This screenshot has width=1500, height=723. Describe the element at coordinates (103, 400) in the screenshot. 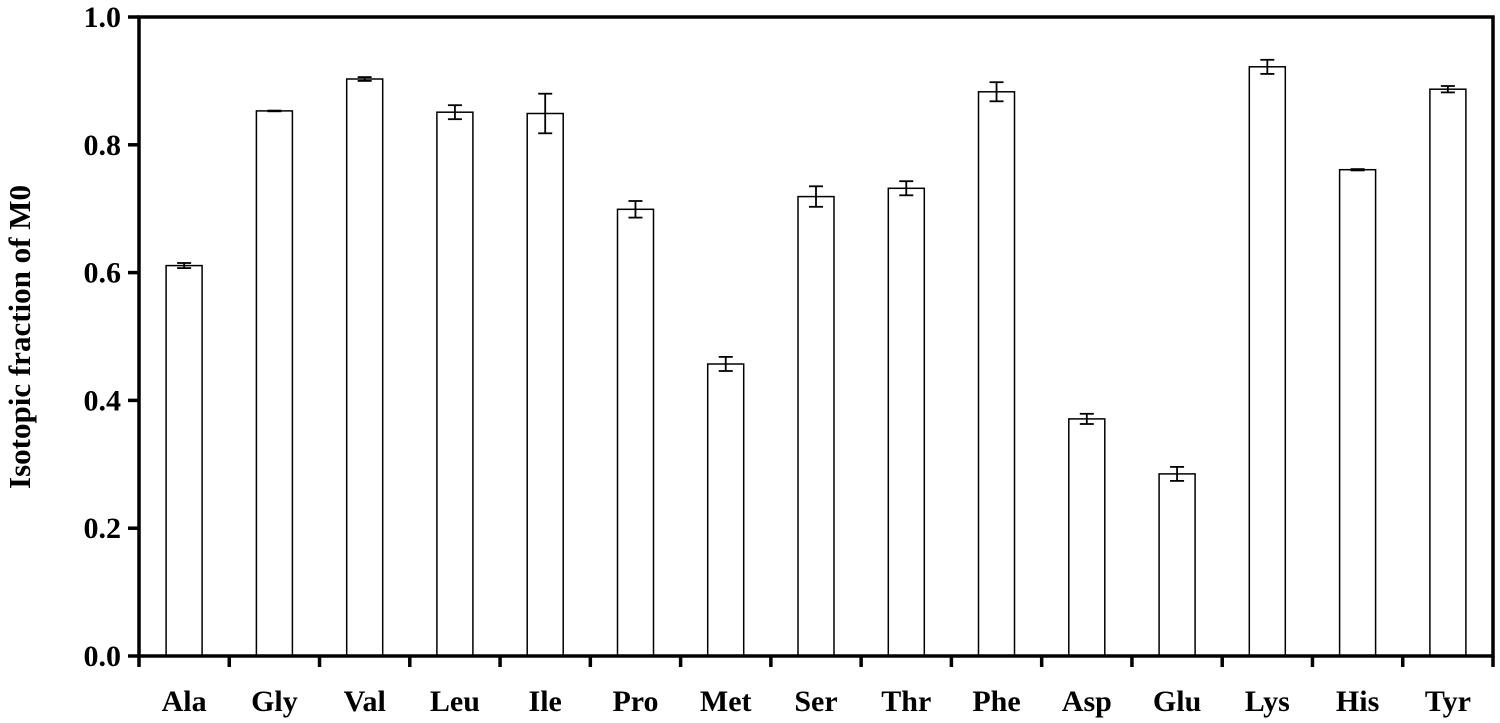

I see `y-tick-label: 0.4` at that location.